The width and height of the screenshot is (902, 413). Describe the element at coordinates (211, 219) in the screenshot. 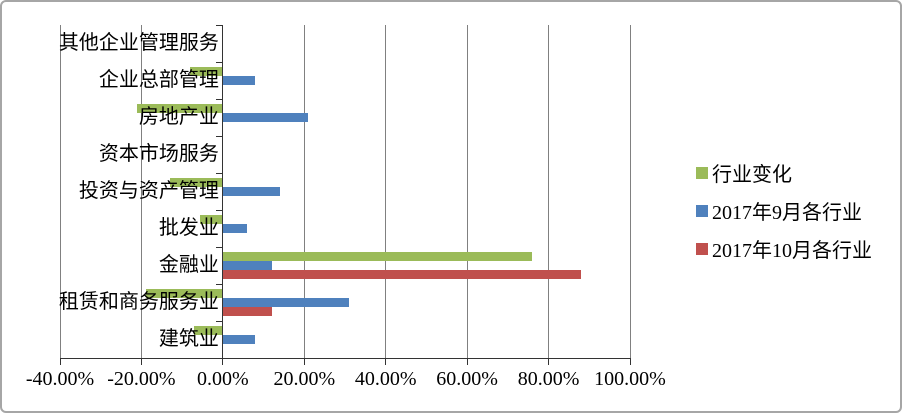

I see `bar-change-row5` at that location.